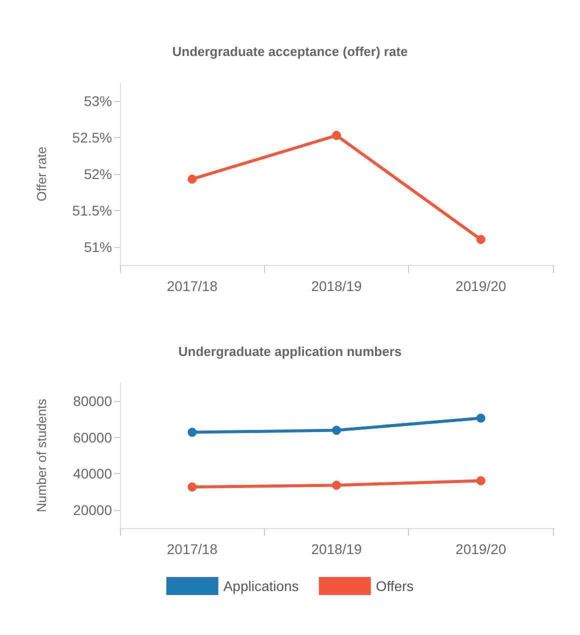  What do you see at coordinates (92, 401) in the screenshot?
I see `y-tick-label: 80000` at bounding box center [92, 401].